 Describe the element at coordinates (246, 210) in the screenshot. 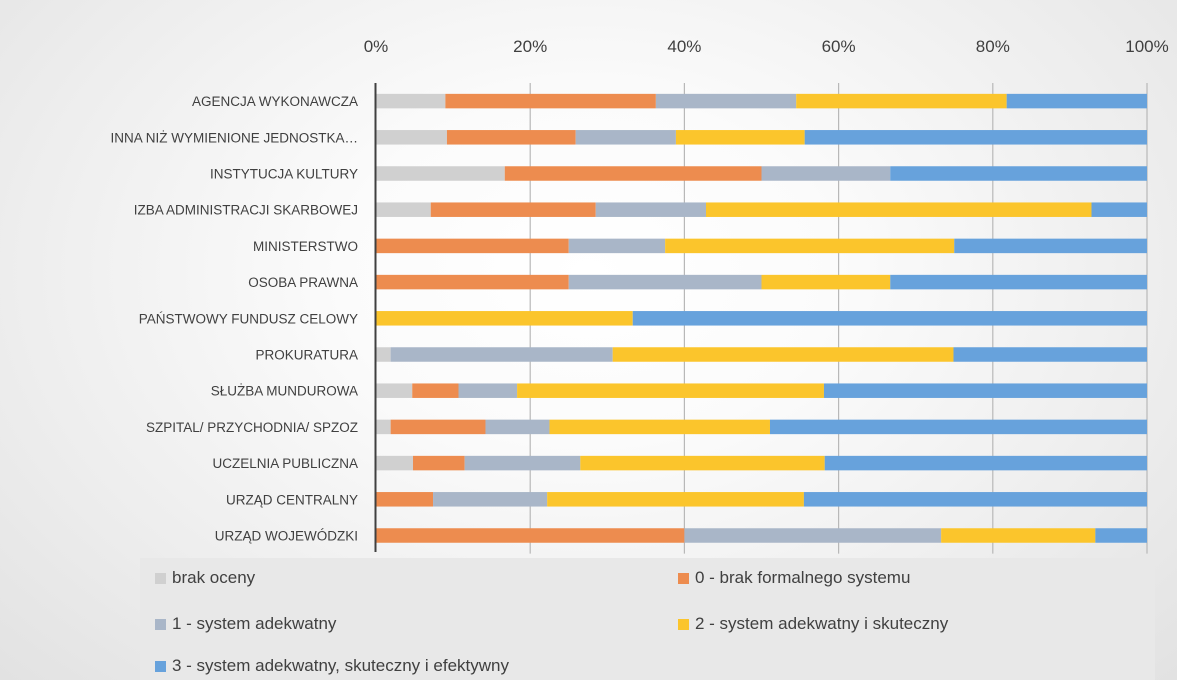

I see `category-label: IZBA ADMINISTRACJI SKARBOWEJ` at that location.